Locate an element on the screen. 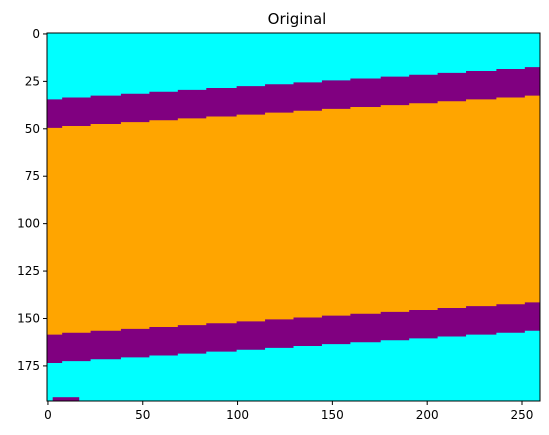 Image resolution: width=549 pixels, height=435 pixels. x-axis: 0 50 100 150 200 250 is located at coordinates (288, 411).